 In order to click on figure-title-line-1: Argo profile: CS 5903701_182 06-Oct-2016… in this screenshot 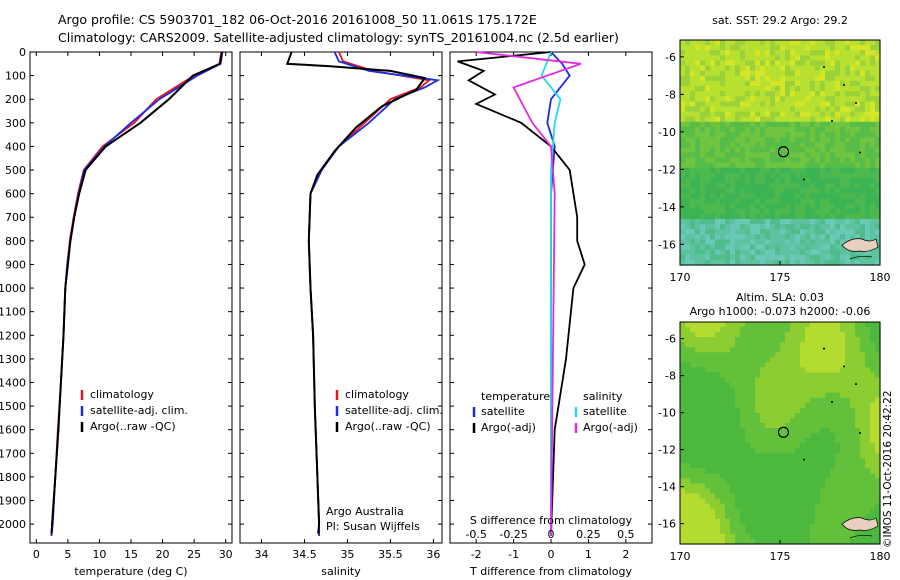, I will do `click(297, 19)`.